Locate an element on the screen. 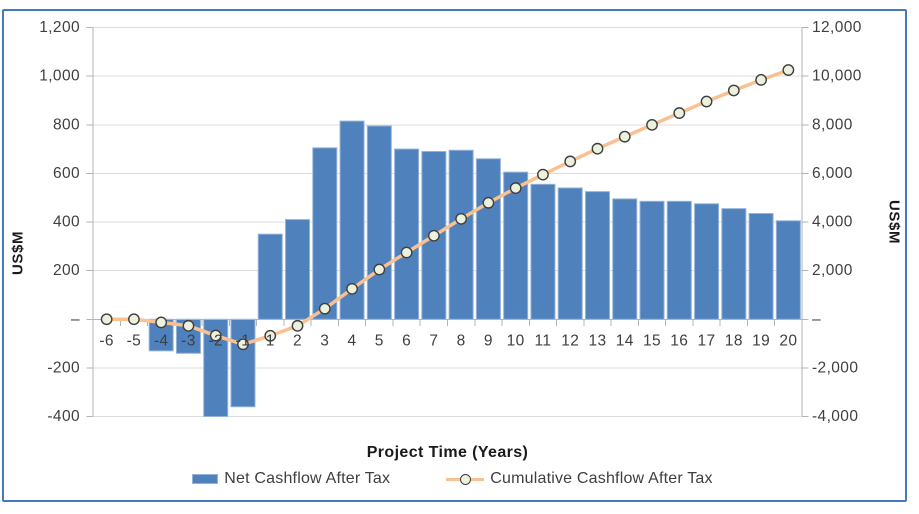 This screenshot has height=514, width=919. x-axis-label--4: -4 is located at coordinates (161, 341).